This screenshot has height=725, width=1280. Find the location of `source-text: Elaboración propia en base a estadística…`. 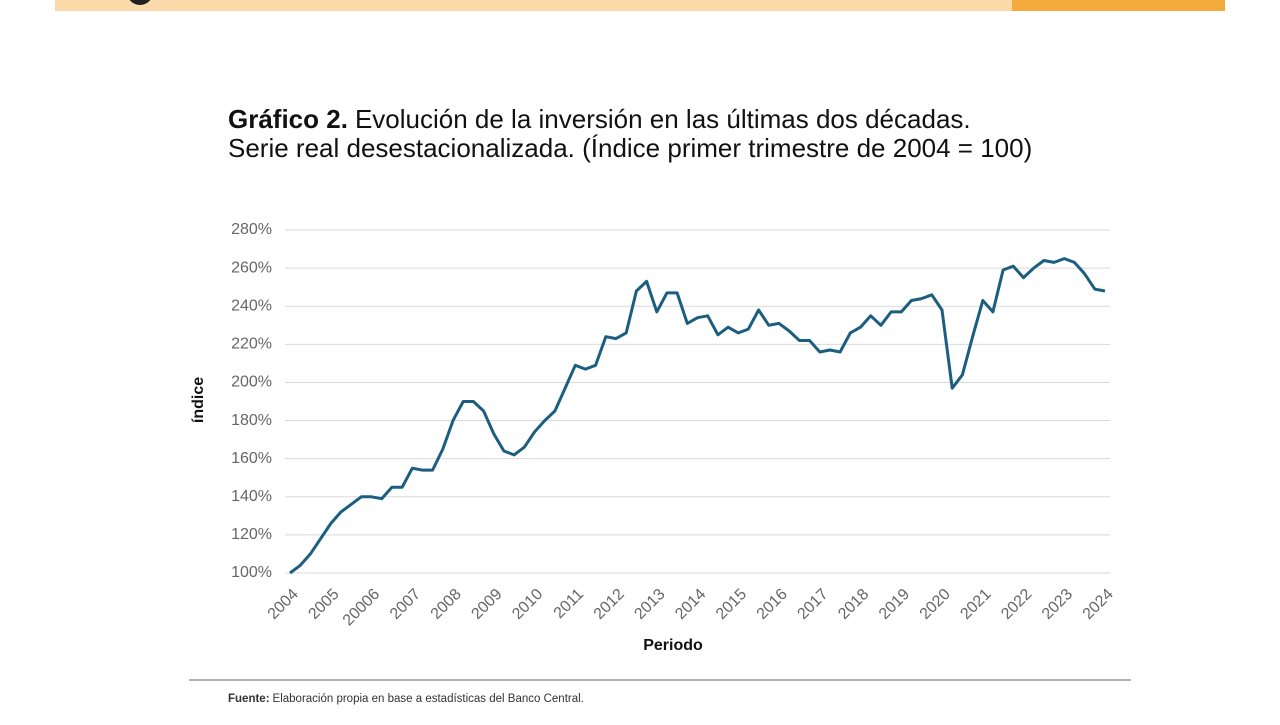

source-text: Elaboración propia en base a estadística… is located at coordinates (428, 699).